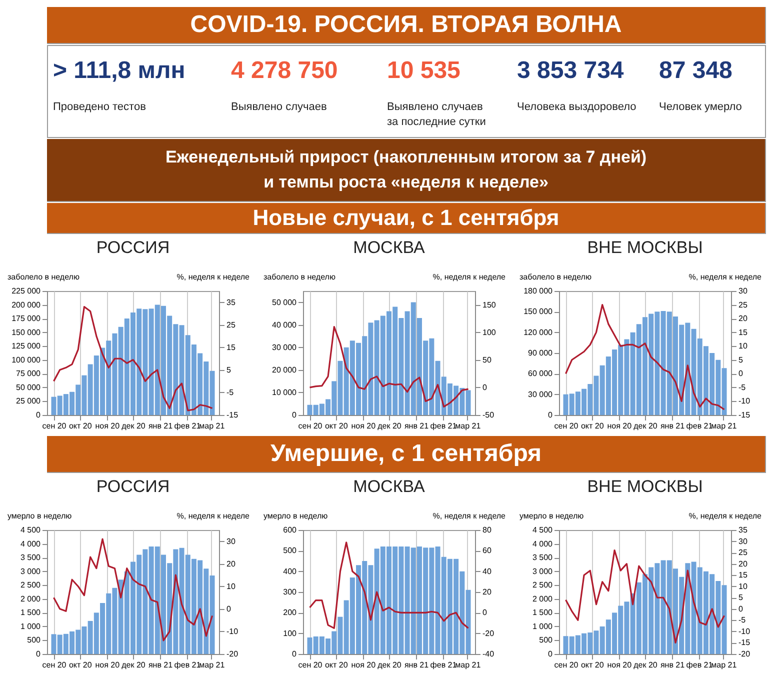  Describe the element at coordinates (488, 415) in the screenshot. I see `y2-tick-label: -50` at that location.